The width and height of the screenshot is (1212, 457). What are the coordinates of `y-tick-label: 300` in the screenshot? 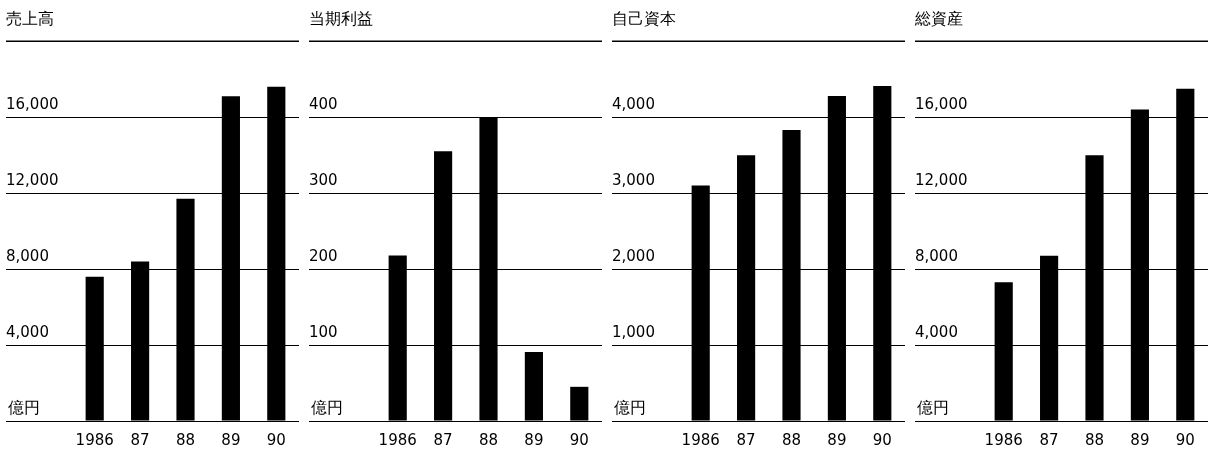 It's located at (323, 180).